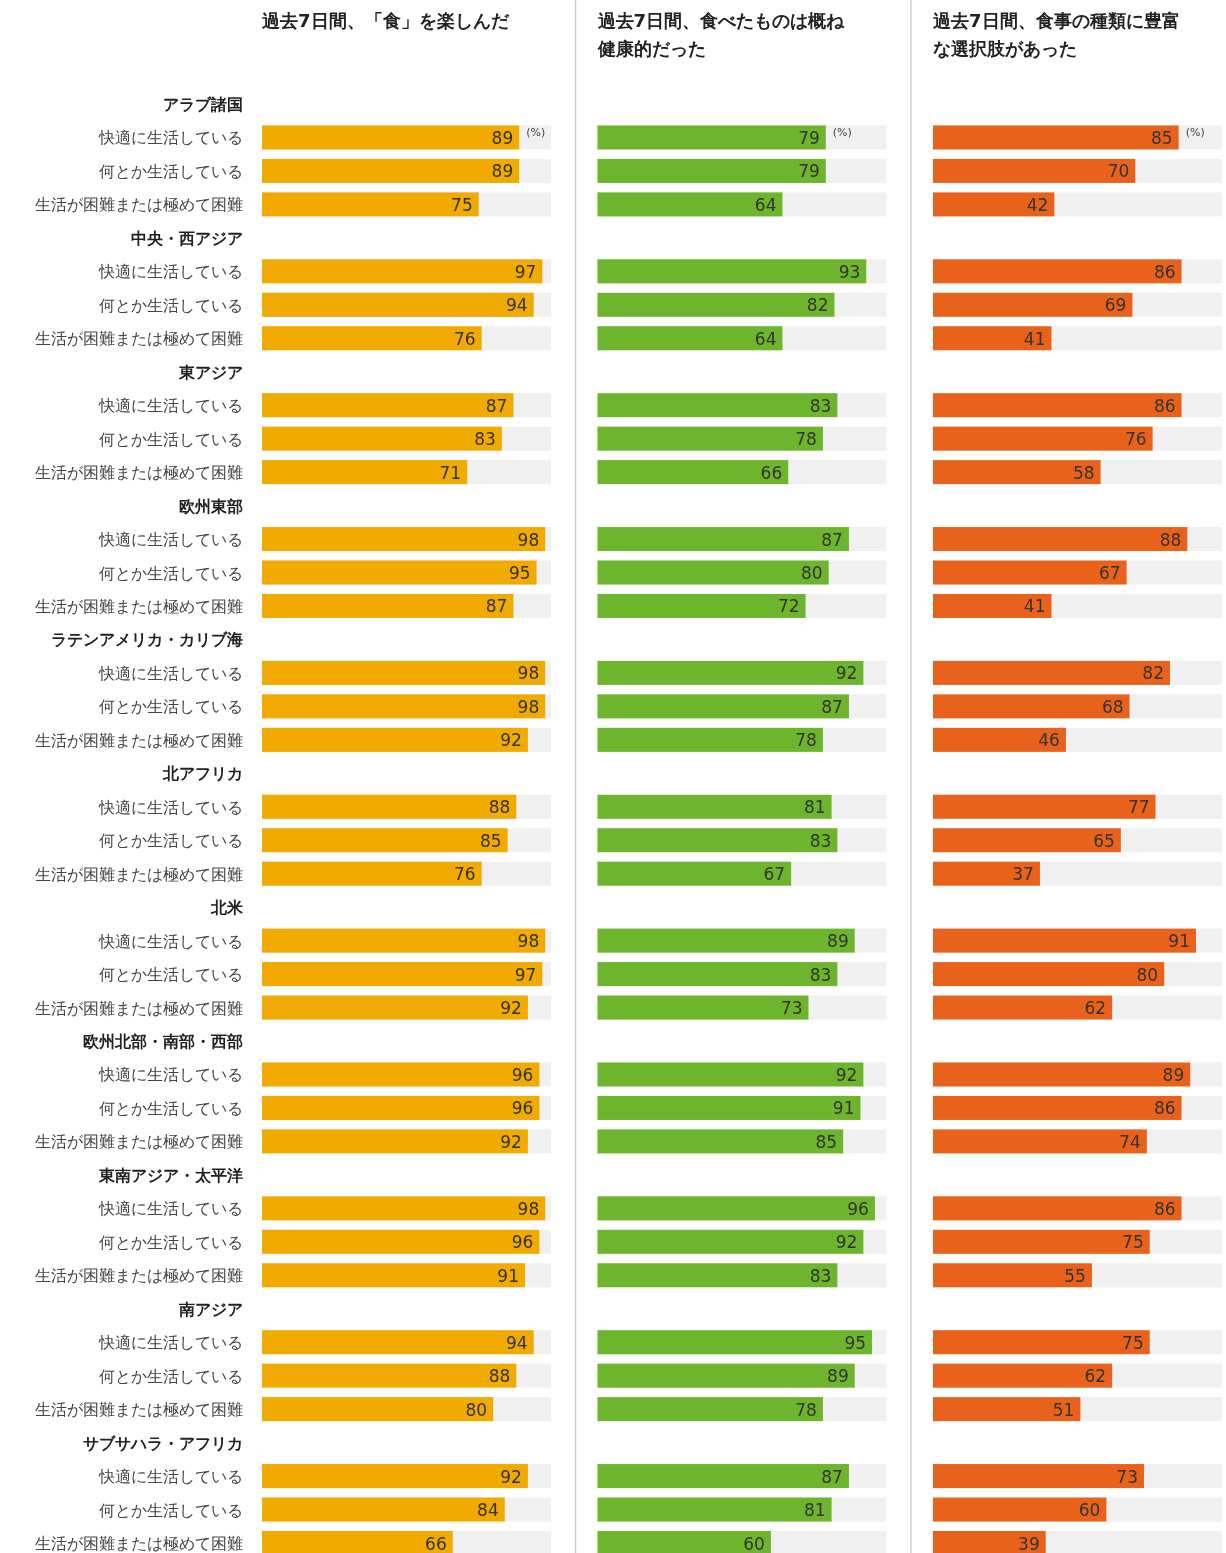 The image size is (1226, 1553). Describe the element at coordinates (1083, 472) in the screenshot. I see `data-label: 58` at that location.